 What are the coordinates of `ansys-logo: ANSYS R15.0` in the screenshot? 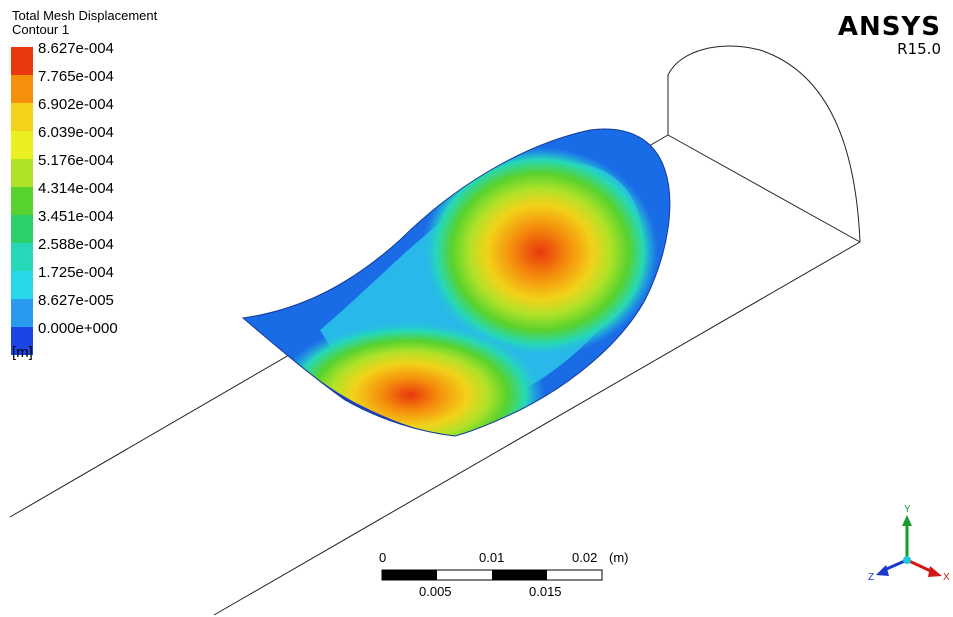 It's located at (889, 36).